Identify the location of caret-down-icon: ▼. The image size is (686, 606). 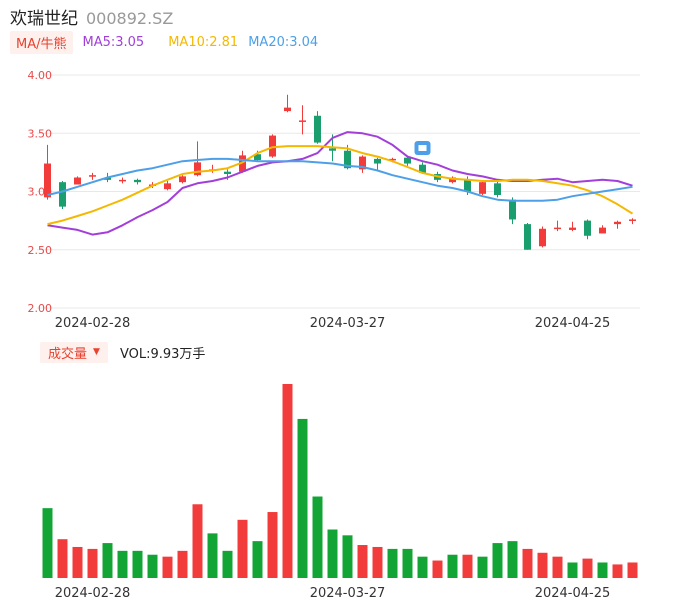
(96, 352).